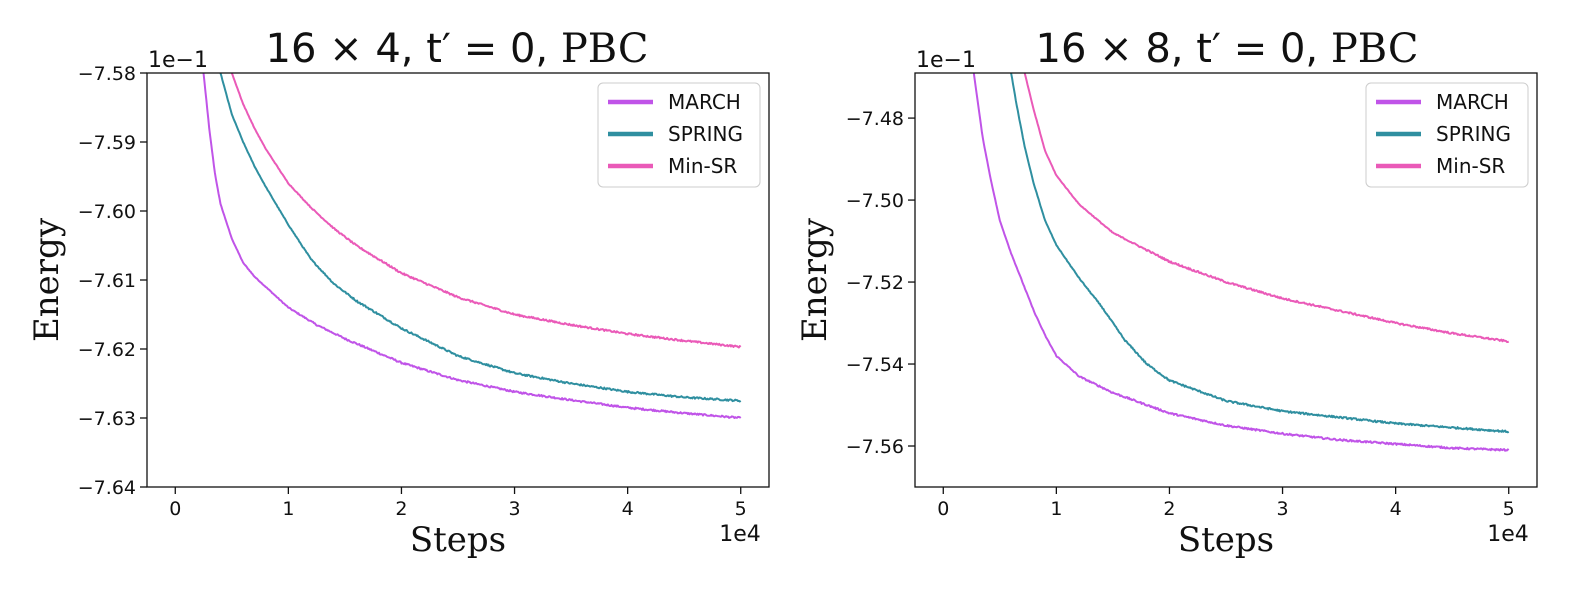 The height and width of the screenshot is (592, 1578). Describe the element at coordinates (875, 365) in the screenshot. I see `y-tick-label: −7.54` at that location.